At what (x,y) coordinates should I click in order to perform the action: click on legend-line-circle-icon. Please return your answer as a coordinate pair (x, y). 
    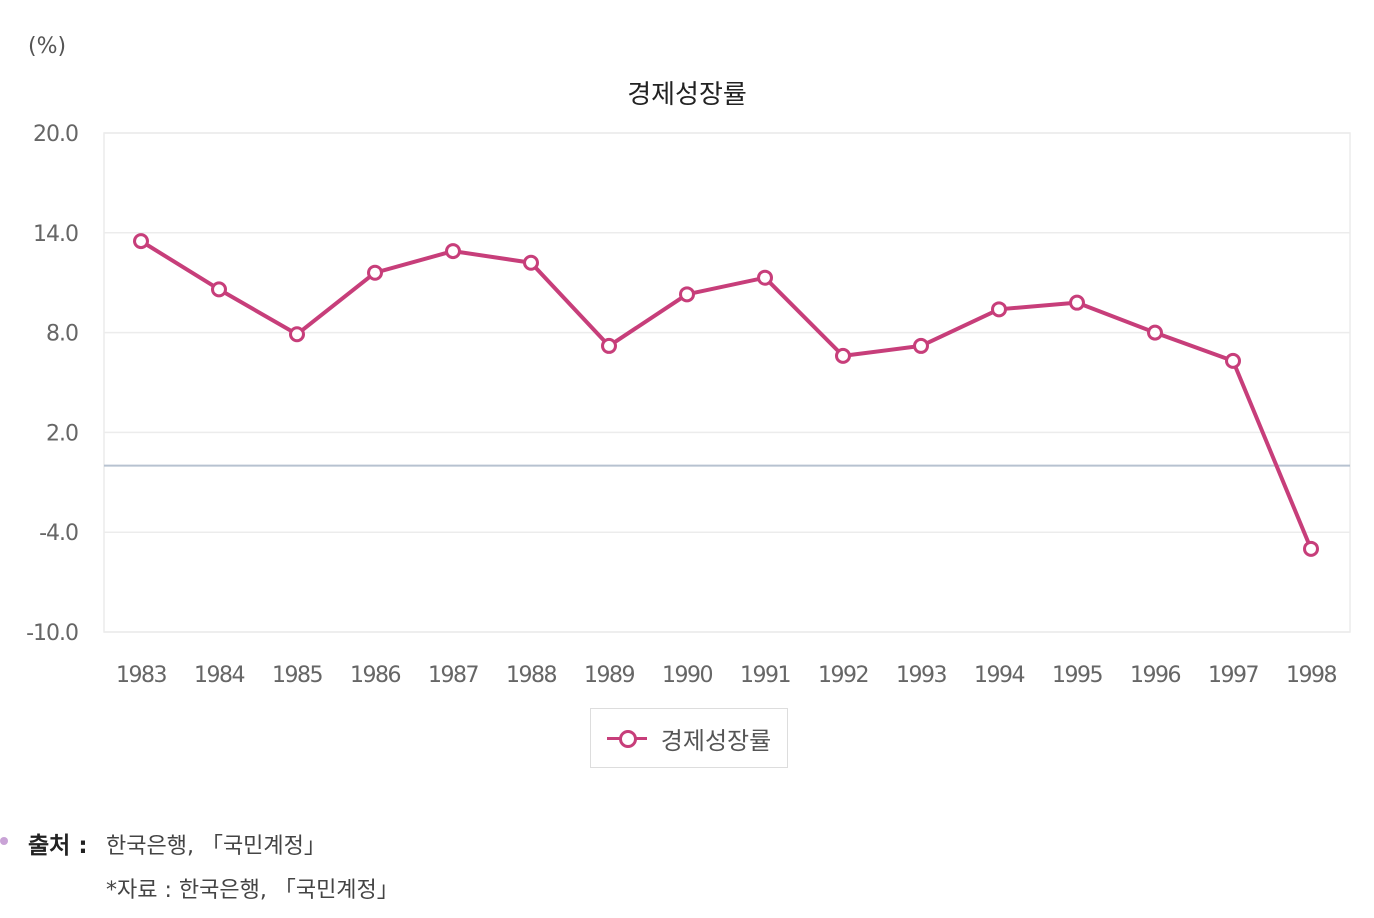
    Looking at the image, I should click on (626, 738).